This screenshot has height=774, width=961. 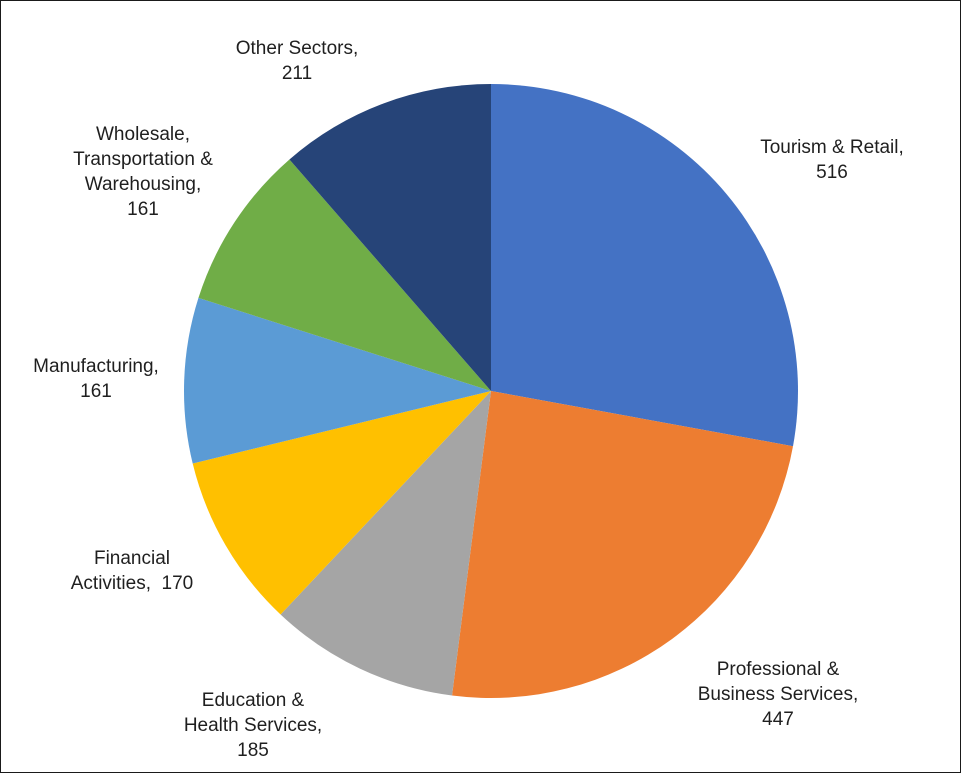 I want to click on slice-label-7: Other Sectors, 211, so click(x=297, y=61).